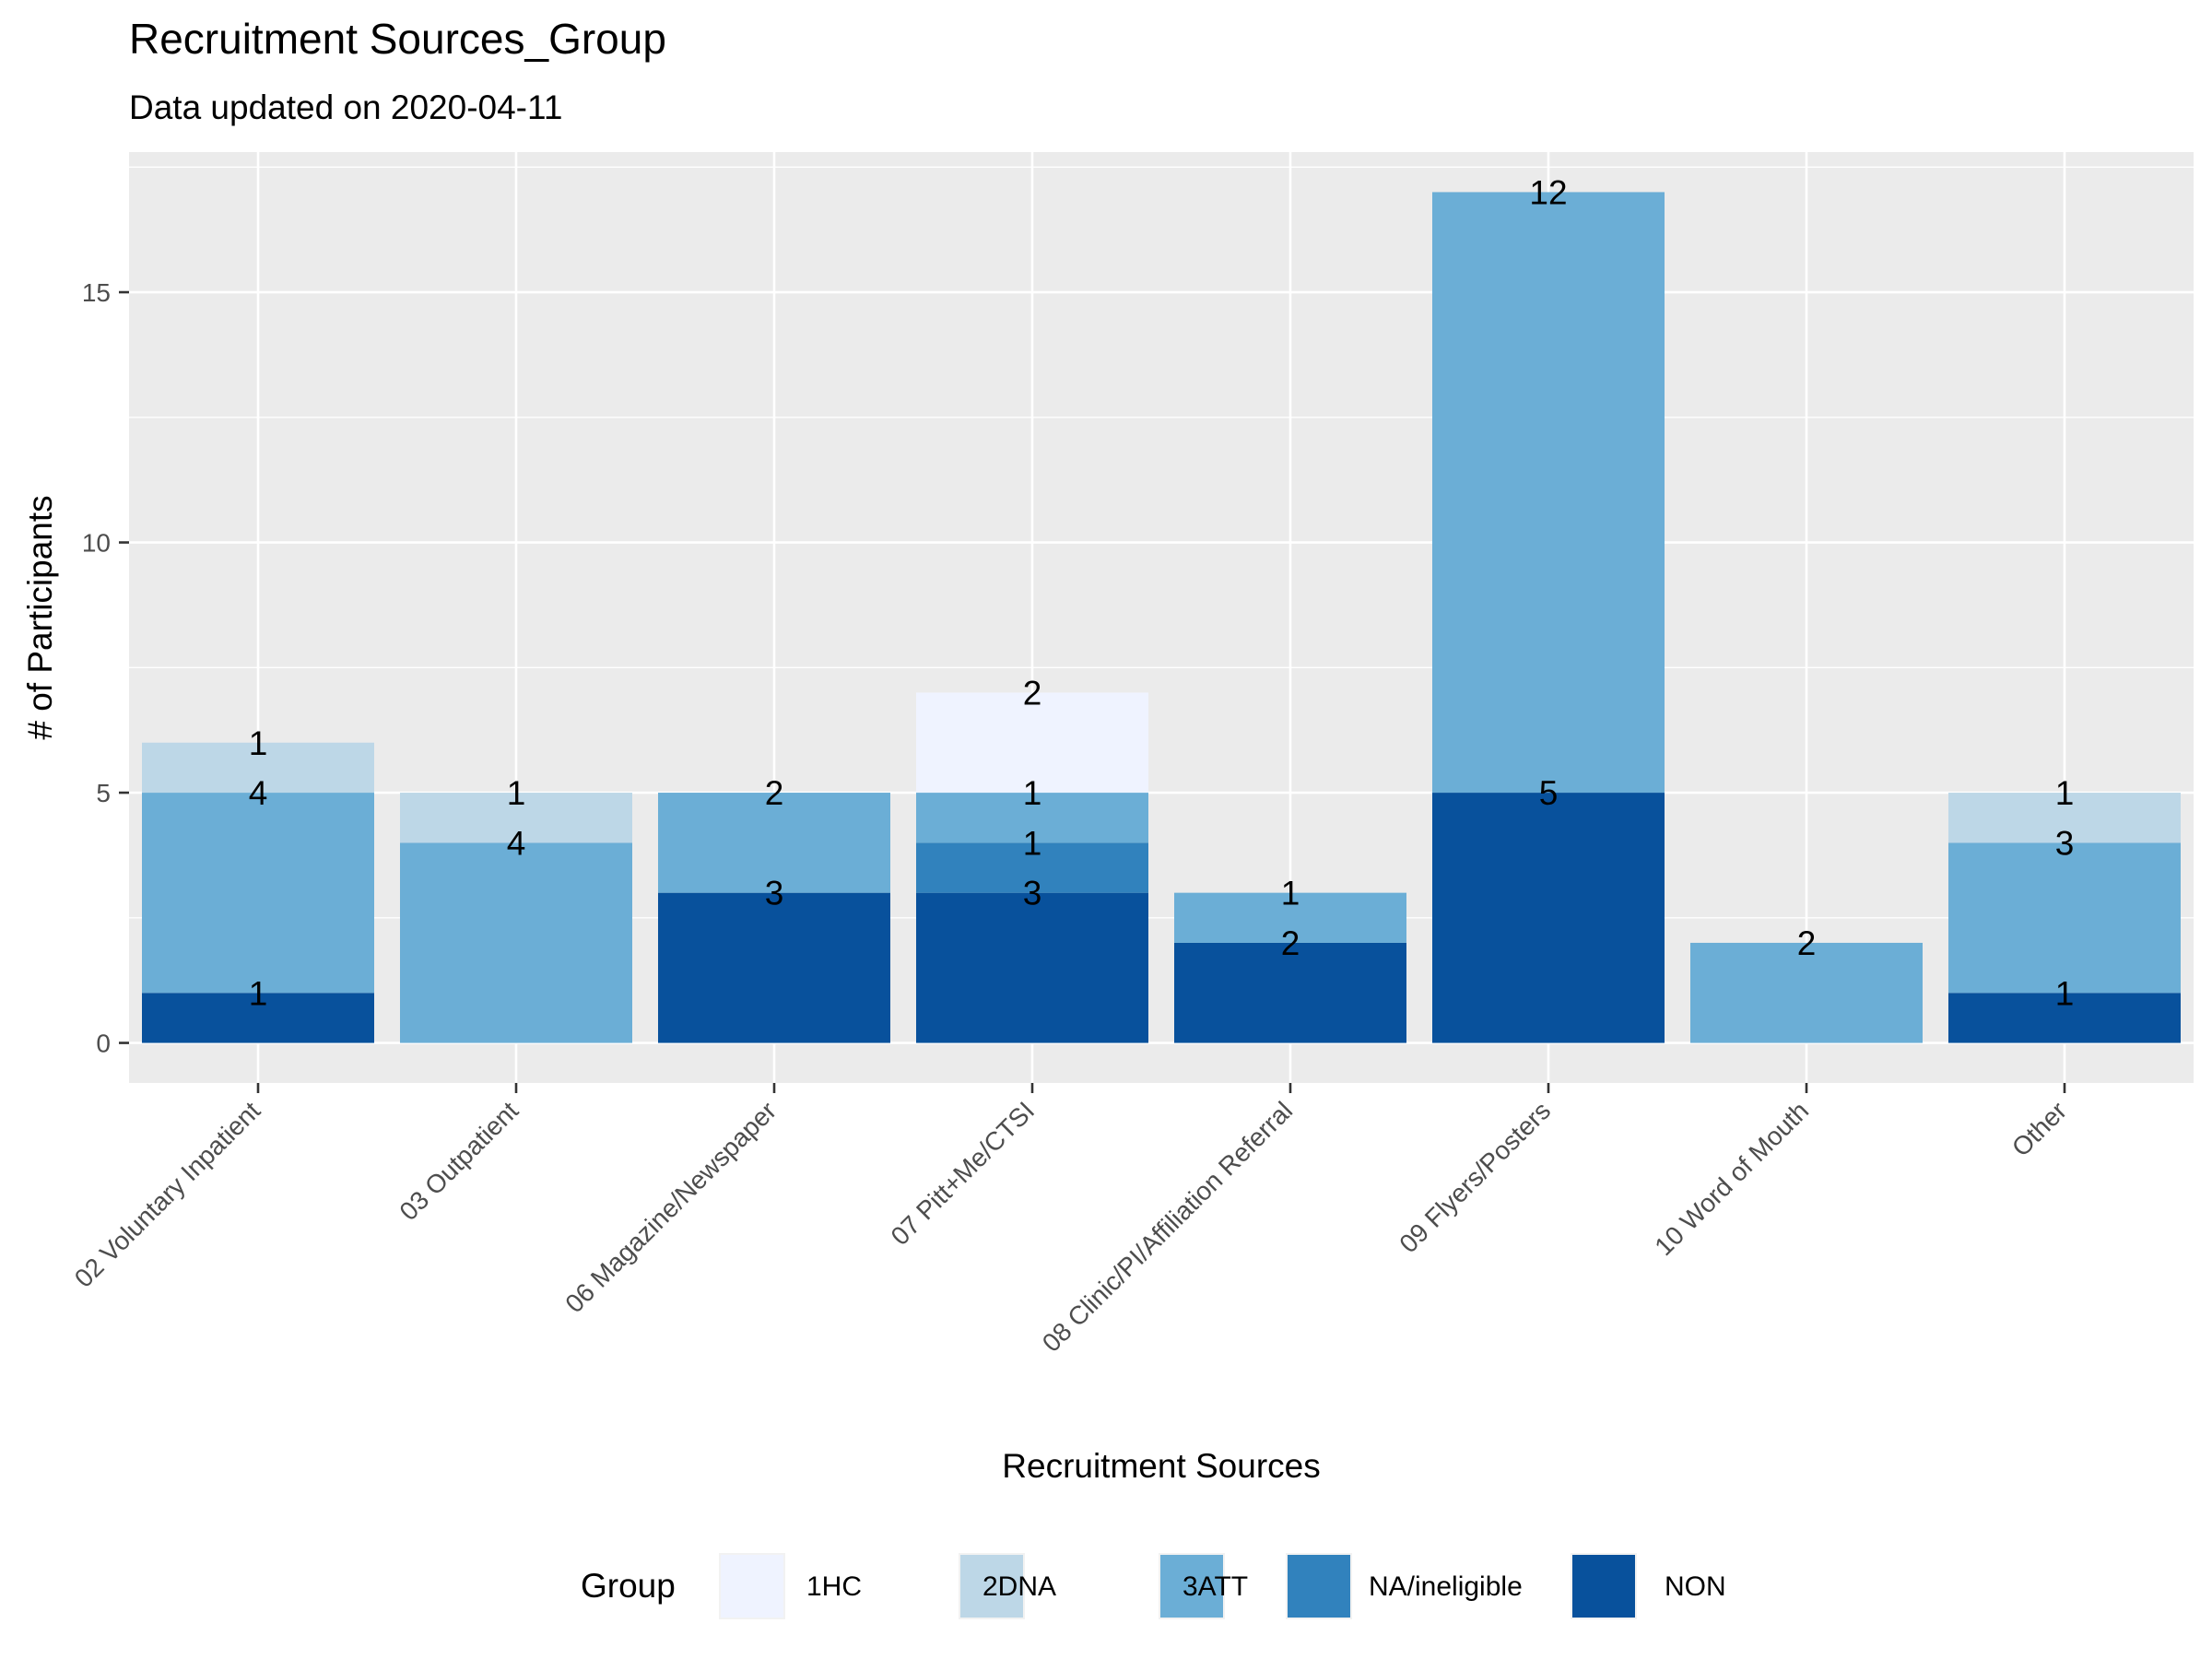  Describe the element at coordinates (1475, 1177) in the screenshot. I see `x-tick-label: 09 Flyers/Posters` at that location.